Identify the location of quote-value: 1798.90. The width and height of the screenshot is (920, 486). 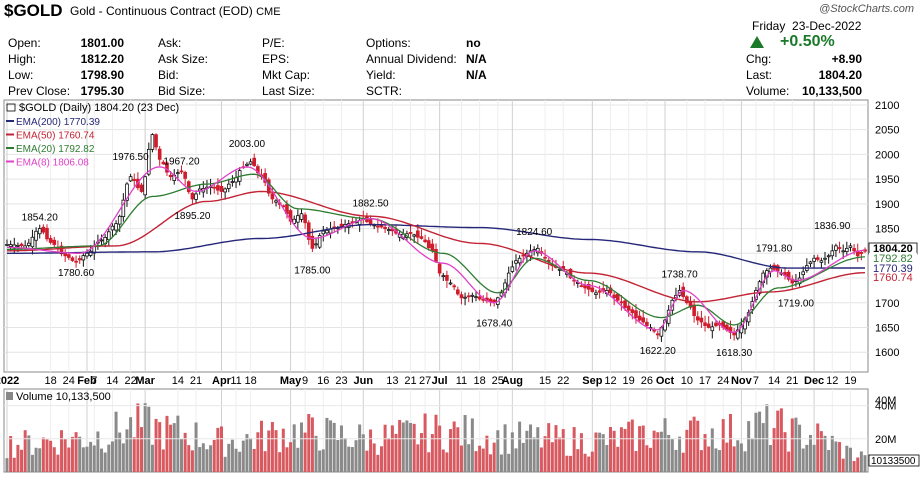
(102, 75).